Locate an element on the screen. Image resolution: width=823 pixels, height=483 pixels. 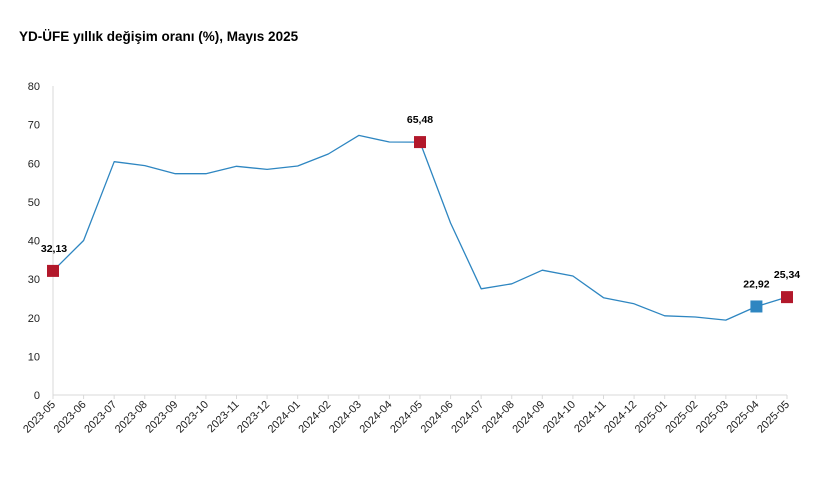
x-tick-label: 2024-01 is located at coordinates (284, 417).